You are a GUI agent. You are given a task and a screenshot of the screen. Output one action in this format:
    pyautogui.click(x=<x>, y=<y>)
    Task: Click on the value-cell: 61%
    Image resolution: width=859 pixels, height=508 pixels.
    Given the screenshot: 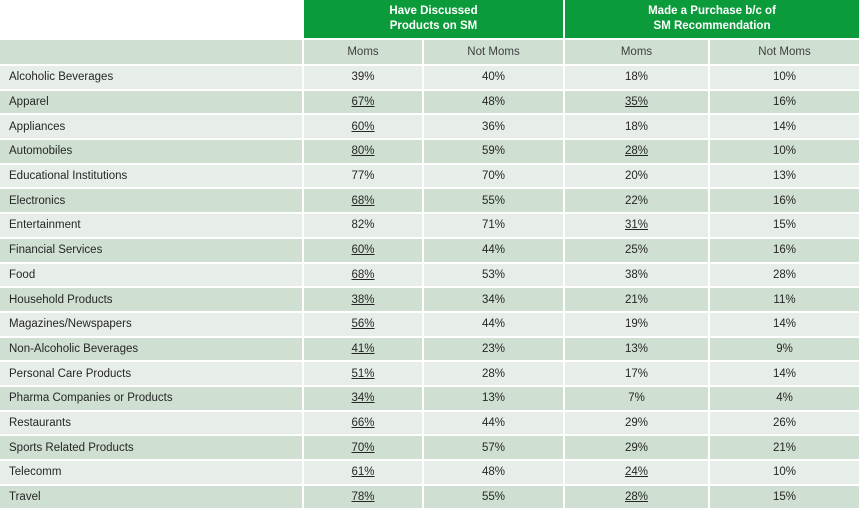 What is the action you would take?
    pyautogui.click(x=362, y=471)
    